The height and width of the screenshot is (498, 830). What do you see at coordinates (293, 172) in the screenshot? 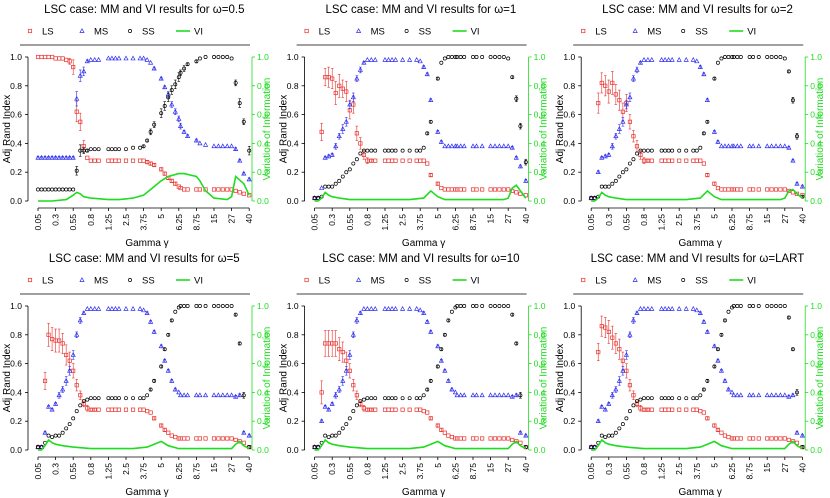
I see `y-tick-label: 0.2` at bounding box center [293, 172].